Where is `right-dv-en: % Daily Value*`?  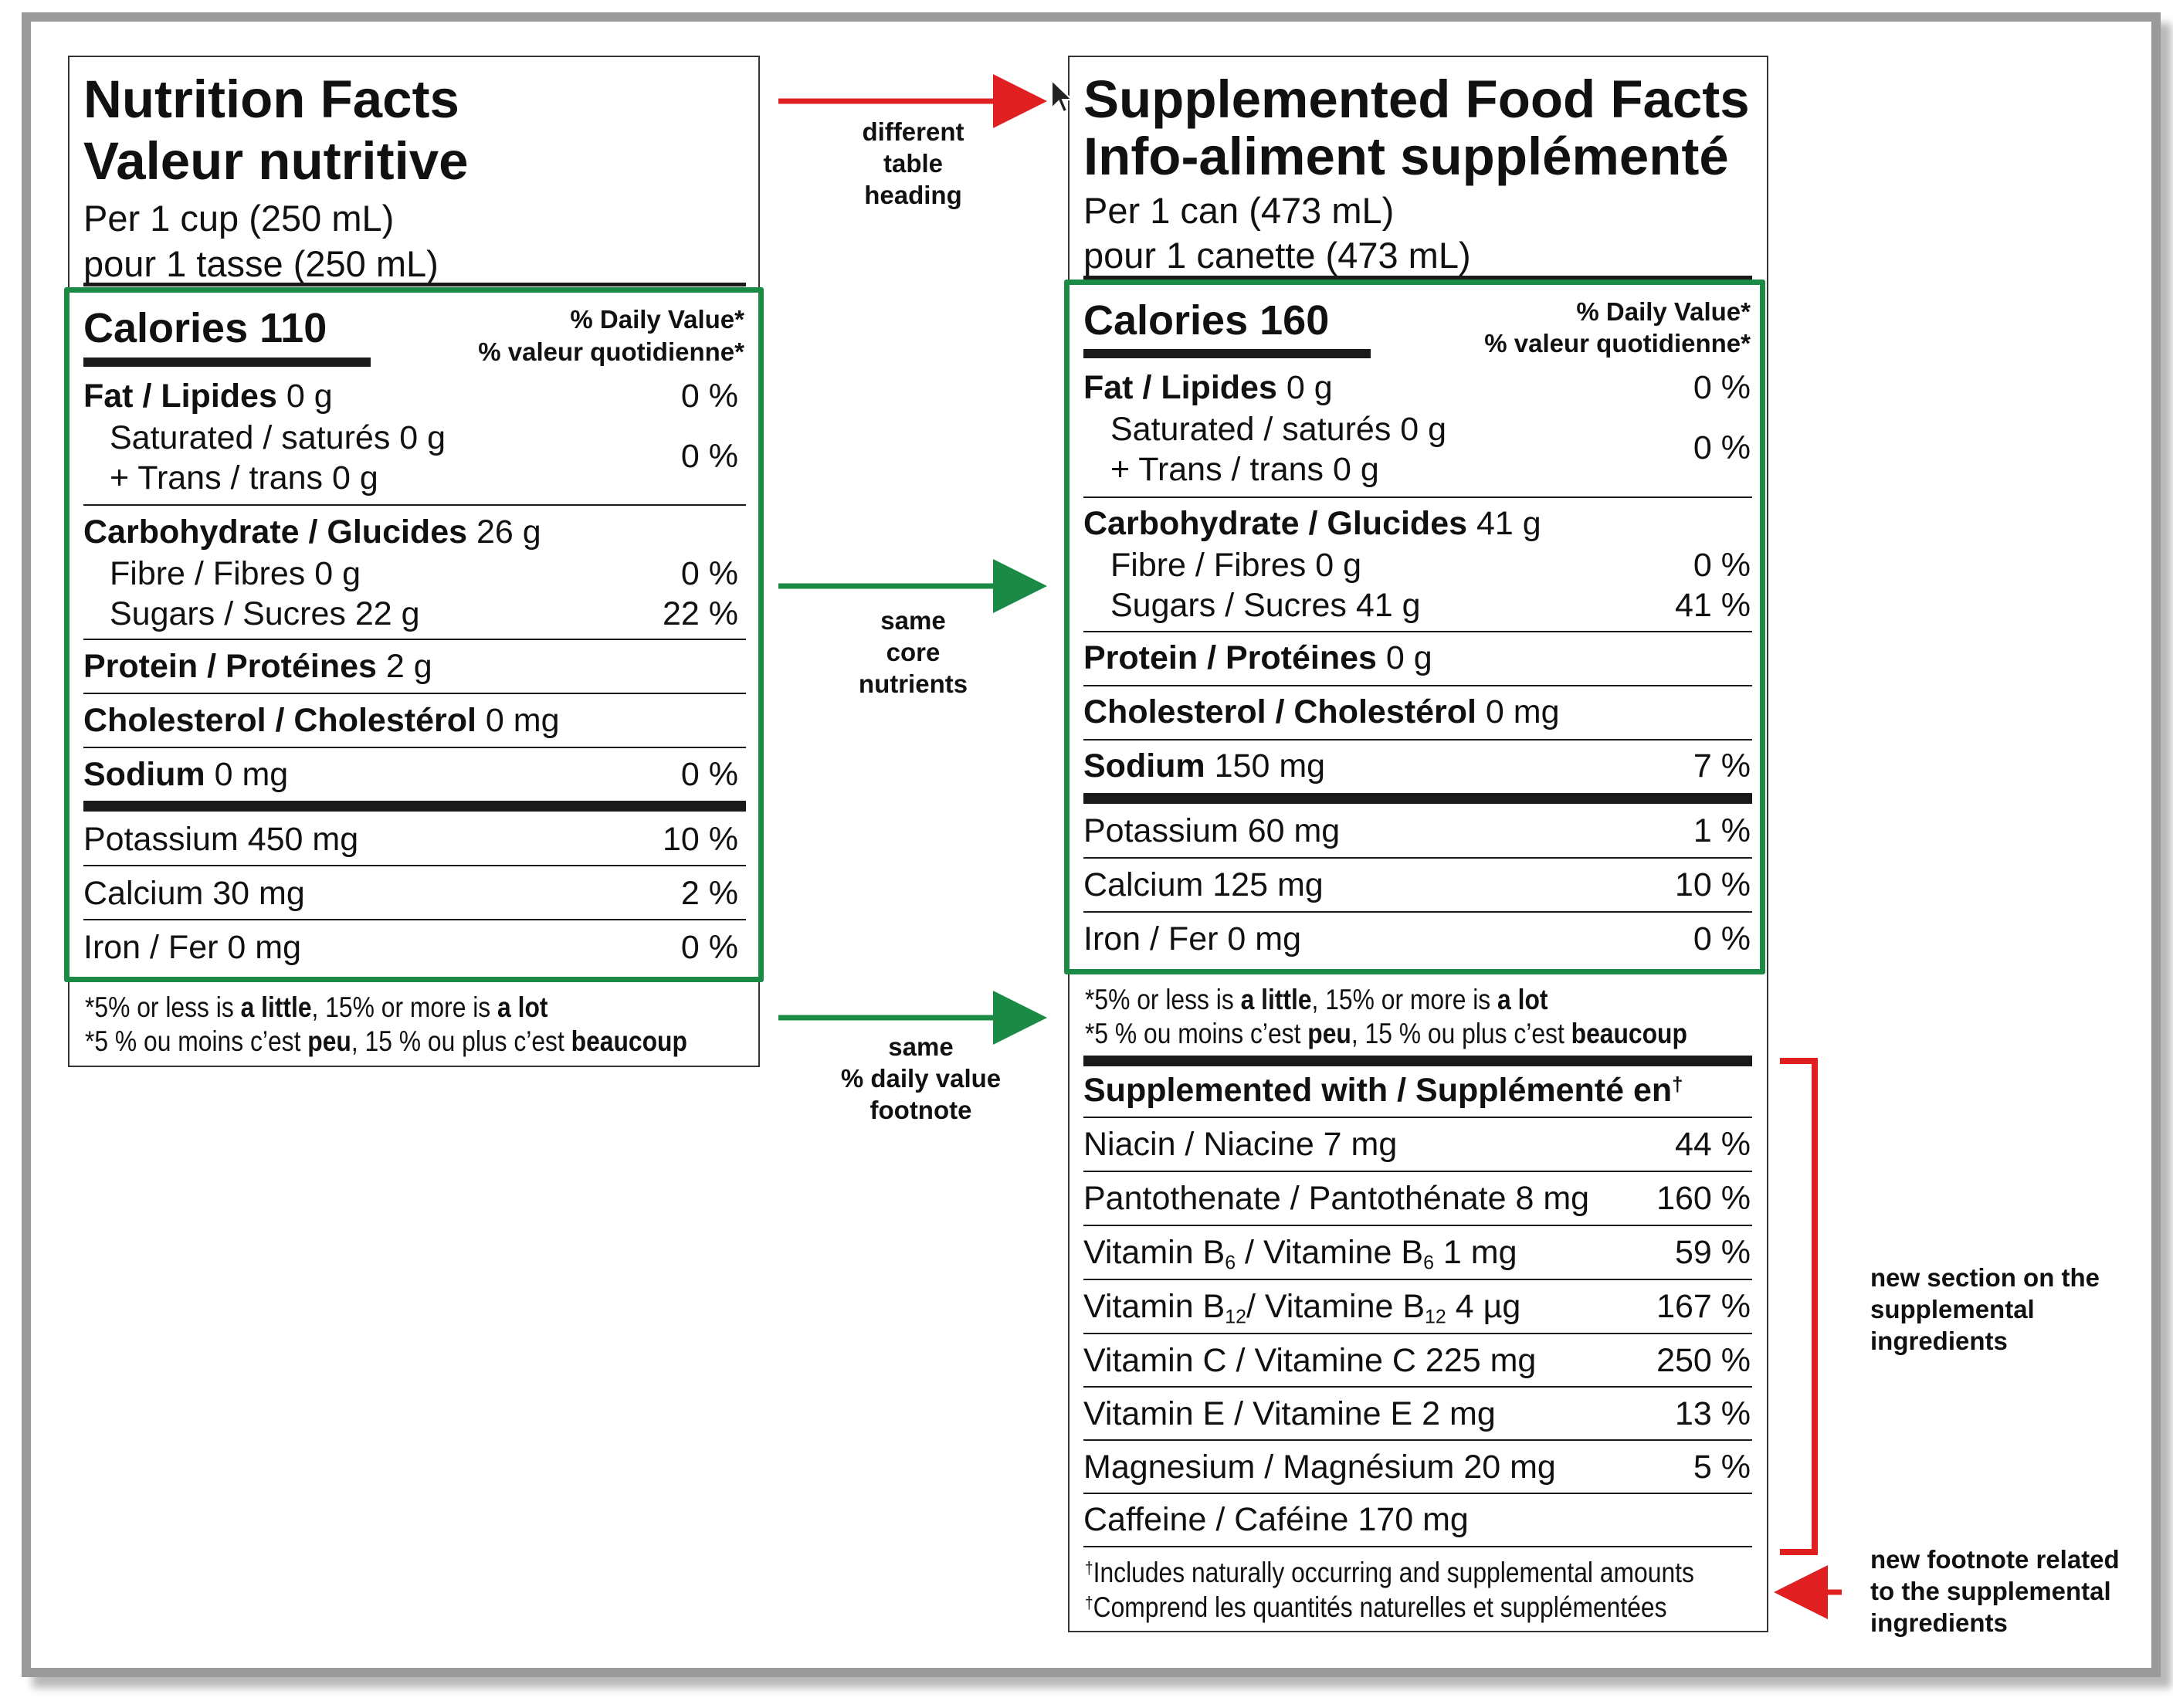
right-dv-en: % Daily Value* is located at coordinates (1663, 312).